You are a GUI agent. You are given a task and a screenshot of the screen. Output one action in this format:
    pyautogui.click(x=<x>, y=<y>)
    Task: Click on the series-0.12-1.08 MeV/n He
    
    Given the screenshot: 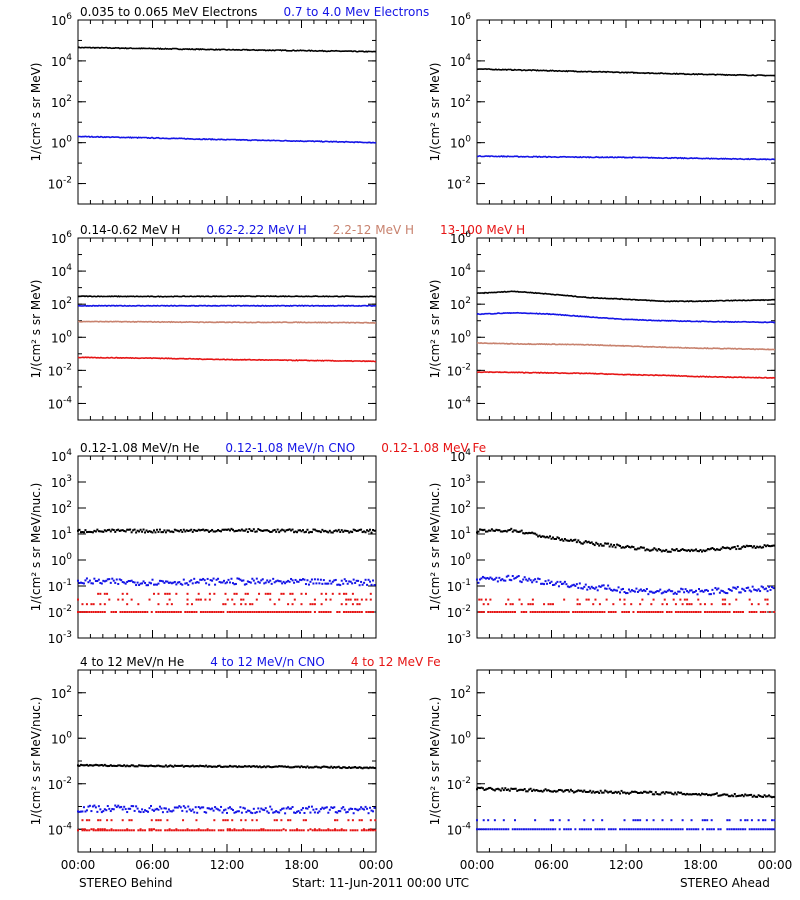 What is the action you would take?
    pyautogui.click(x=625, y=540)
    